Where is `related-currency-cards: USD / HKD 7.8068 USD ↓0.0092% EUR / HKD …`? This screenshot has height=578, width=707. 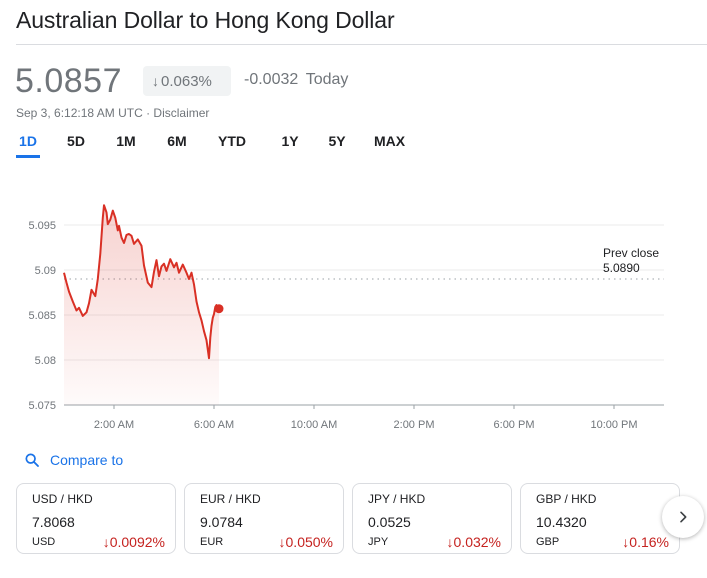
related-currency-cards: USD / HKD 7.8068 USD ↓0.0092% EUR / HKD … is located at coordinates (352, 518).